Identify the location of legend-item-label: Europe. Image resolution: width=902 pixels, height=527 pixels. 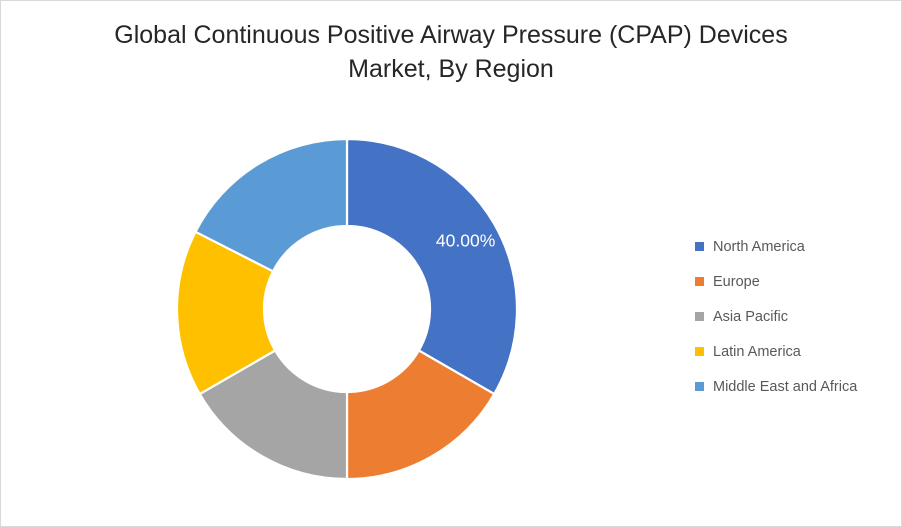
(736, 281).